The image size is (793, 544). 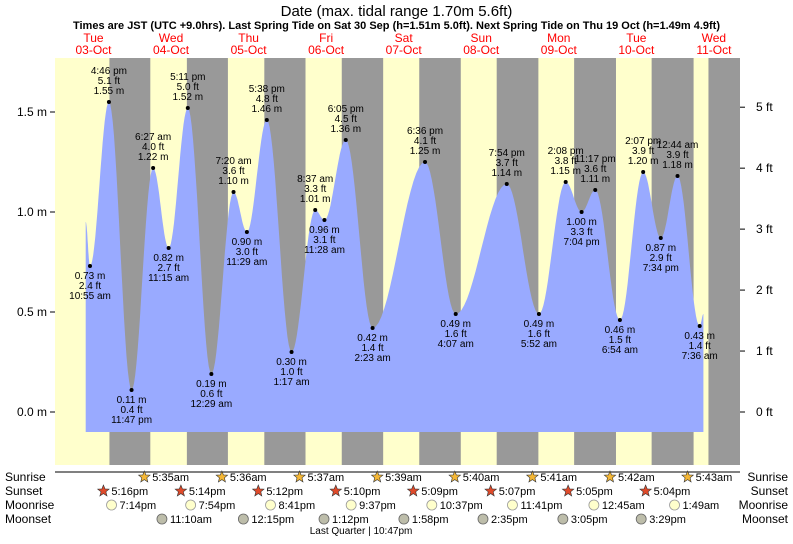 I want to click on date-label: 10-Oct, so click(x=636, y=50).